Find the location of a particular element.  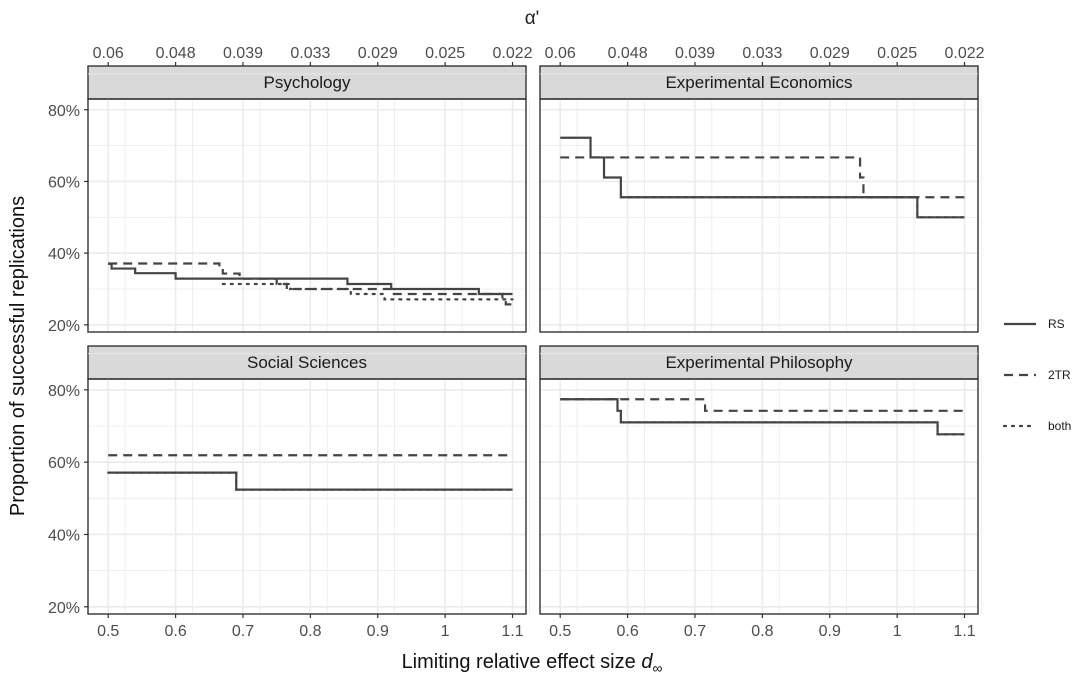

legend-label: 2TR is located at coordinates (1059, 375).